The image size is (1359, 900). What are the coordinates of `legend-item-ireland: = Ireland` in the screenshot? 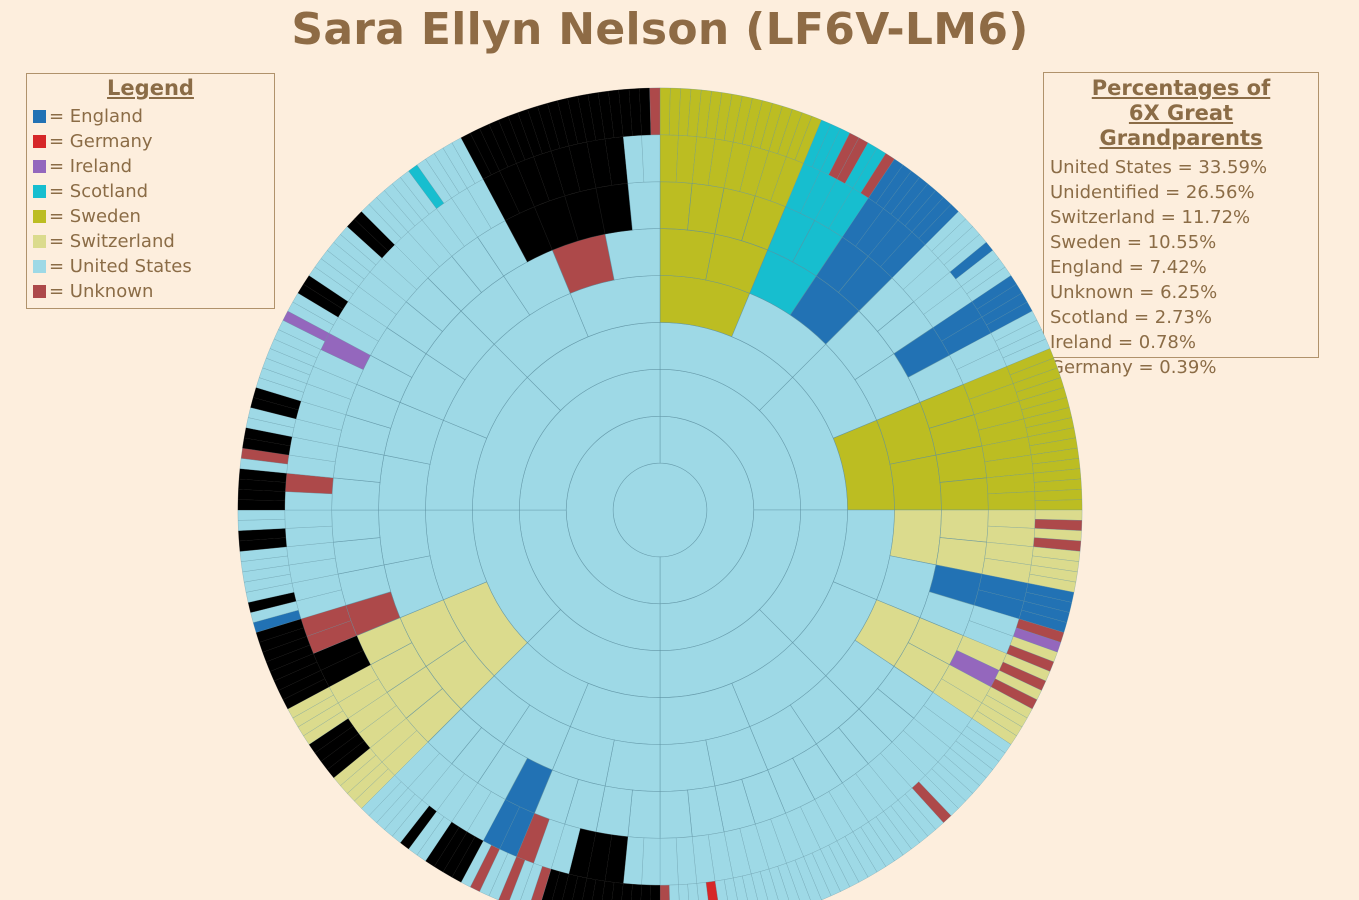 It's located at (153, 166).